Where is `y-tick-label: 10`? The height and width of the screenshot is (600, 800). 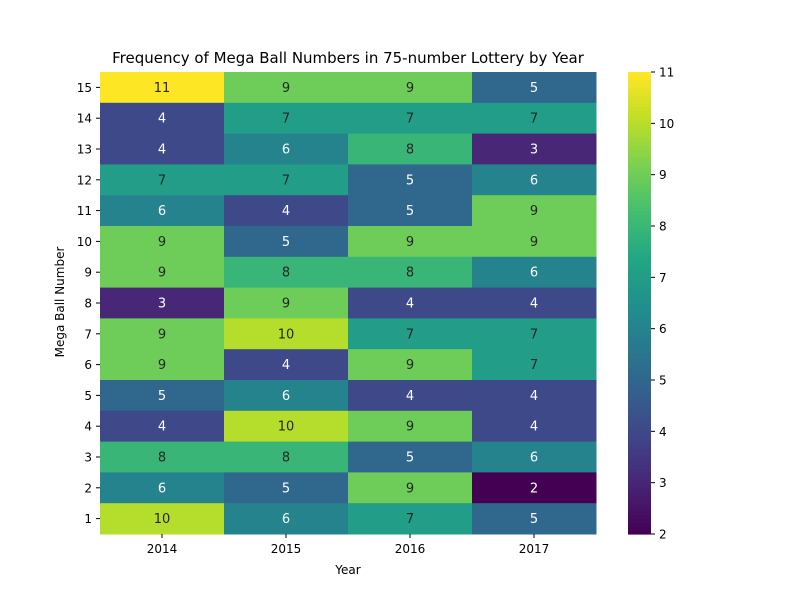 y-tick-label: 10 is located at coordinates (84, 242).